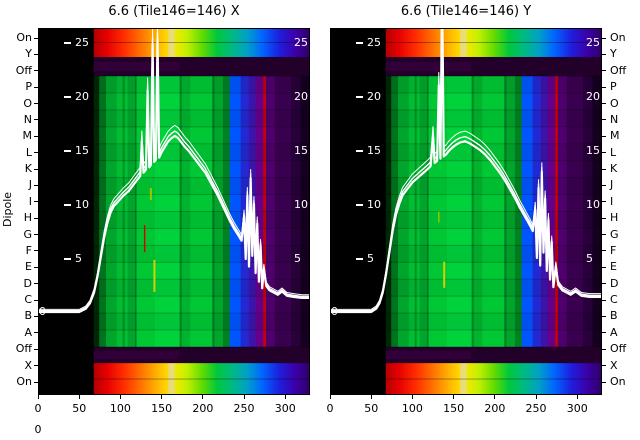  Describe the element at coordinates (28, 152) in the screenshot. I see `dipole-row-label-left: L` at that location.